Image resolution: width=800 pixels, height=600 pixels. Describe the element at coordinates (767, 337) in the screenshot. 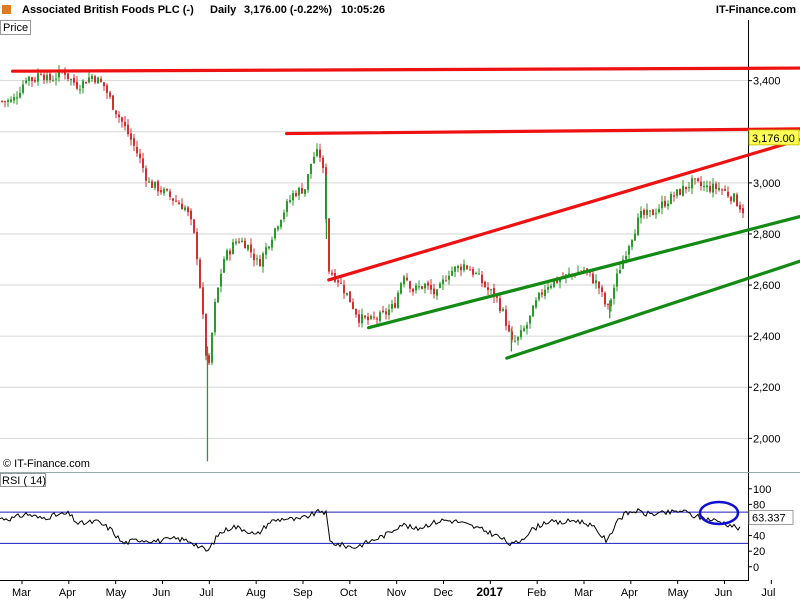

I see `price-y-tick-label: 2,400` at that location.